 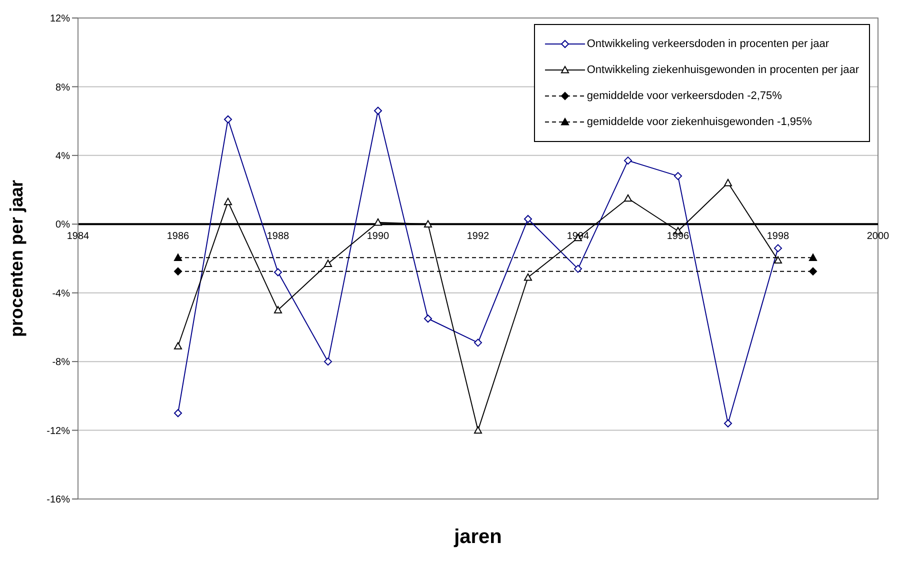 I want to click on x-tick-label: 1984, so click(x=78, y=236).